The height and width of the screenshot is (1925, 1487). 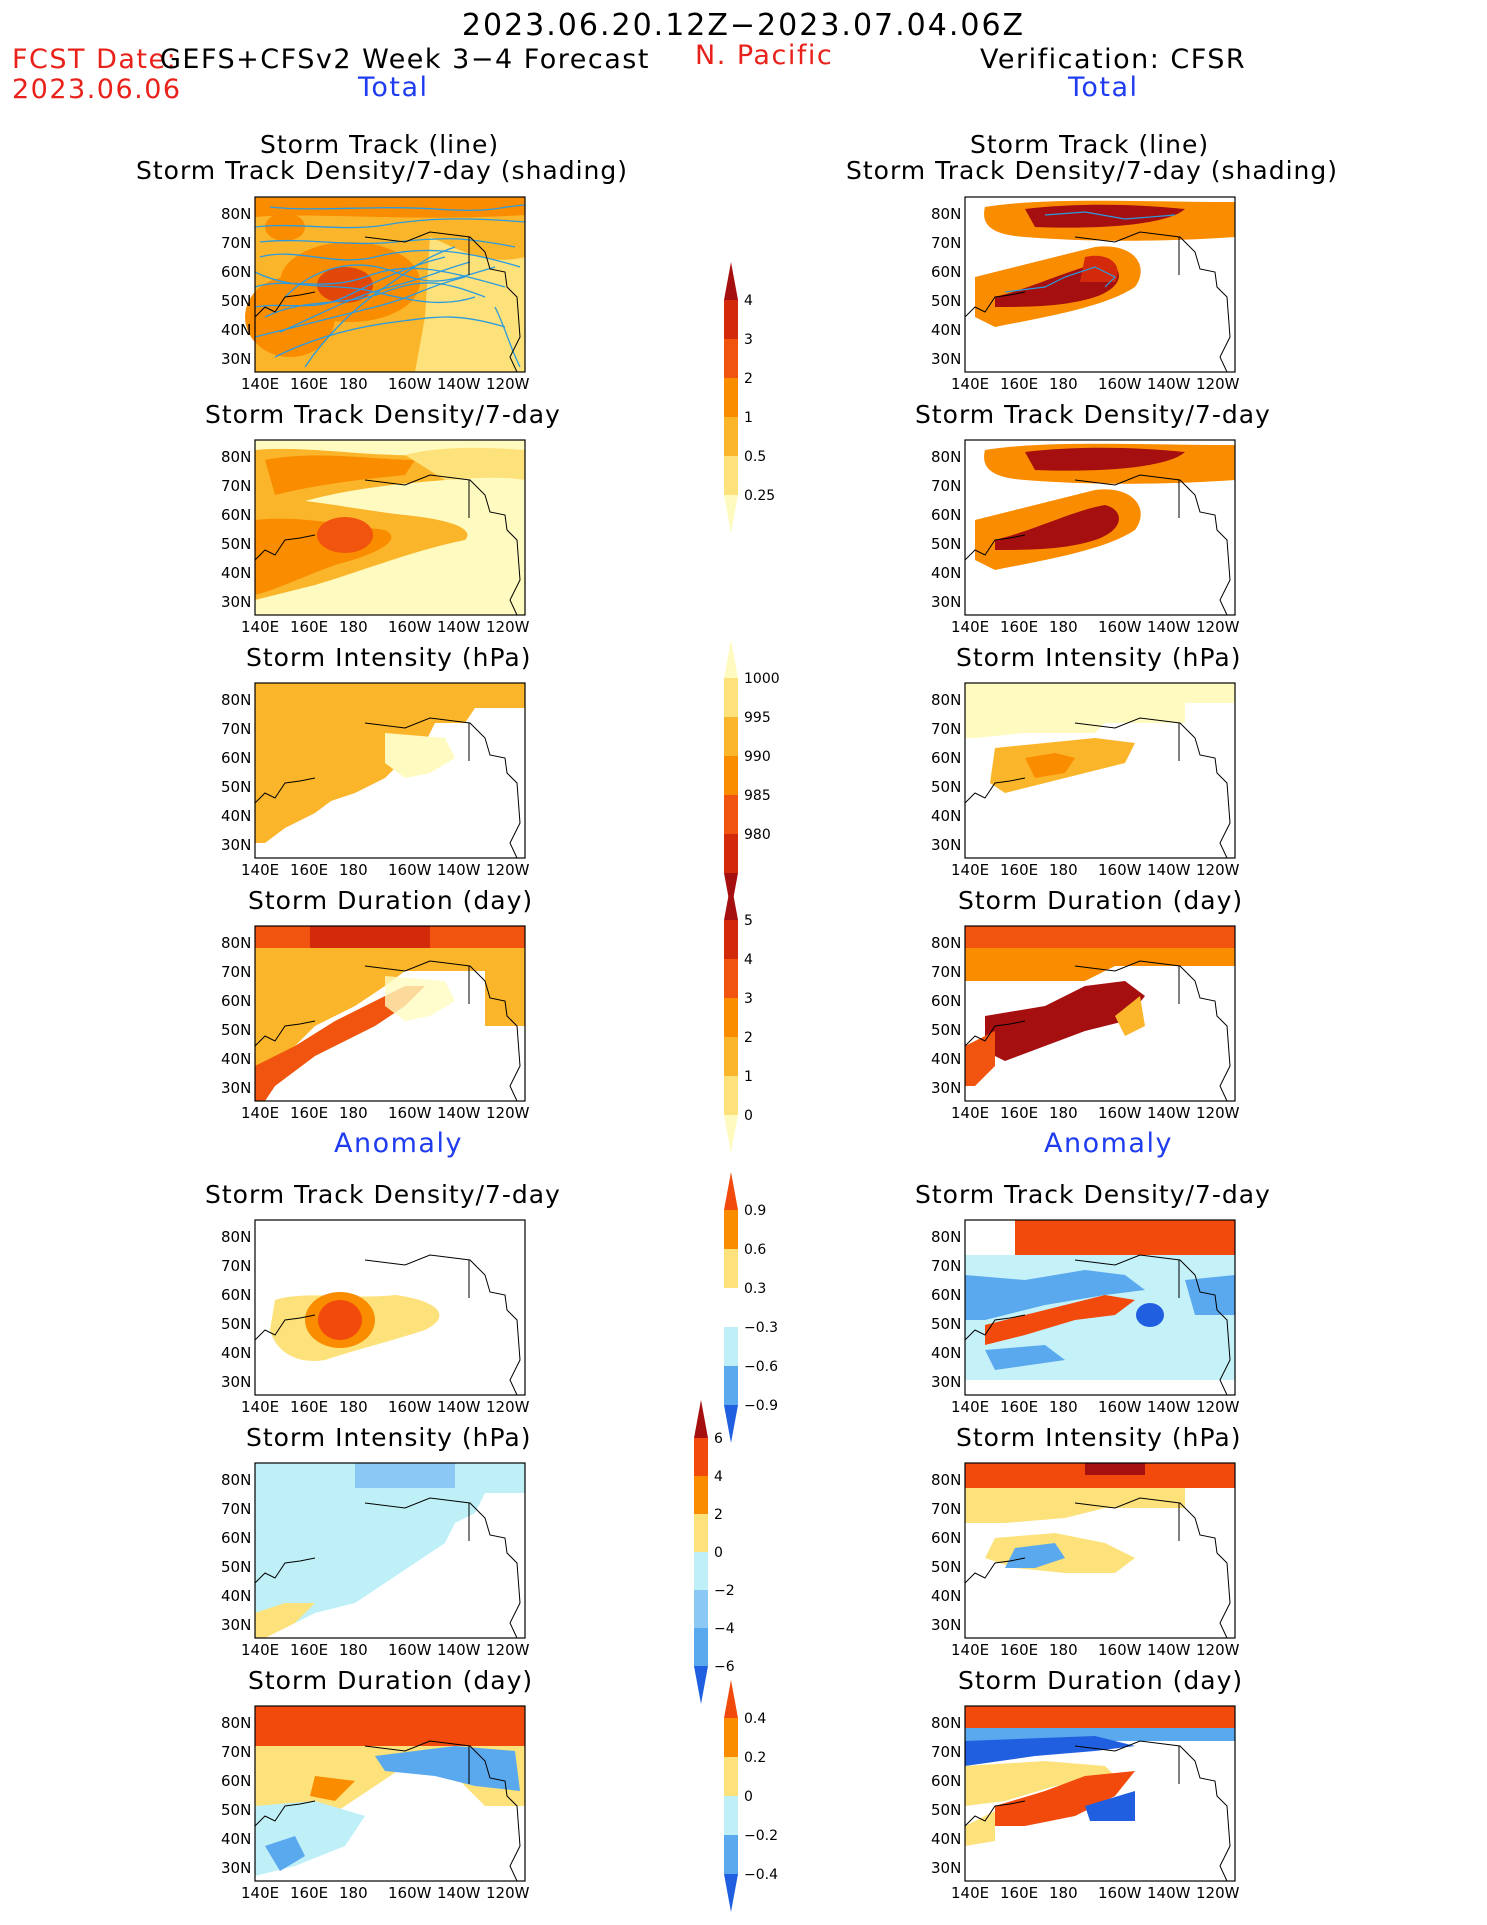 What do you see at coordinates (762, 679) in the screenshot?
I see `colorbar-tick-label: 1000` at bounding box center [762, 679].